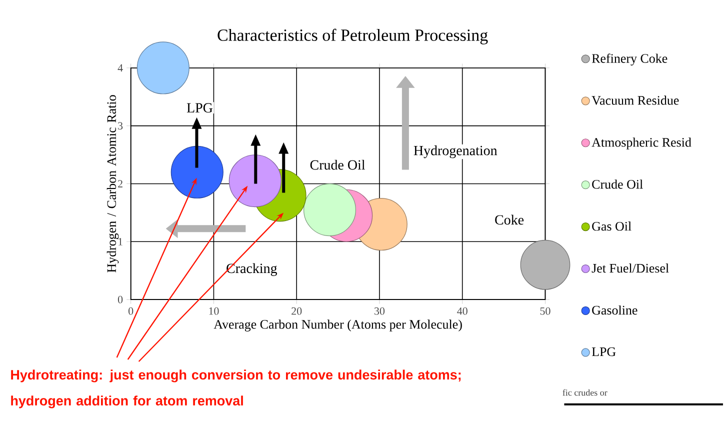  What do you see at coordinates (214, 311) in the screenshot?
I see `x-tick-label: 10` at bounding box center [214, 311].